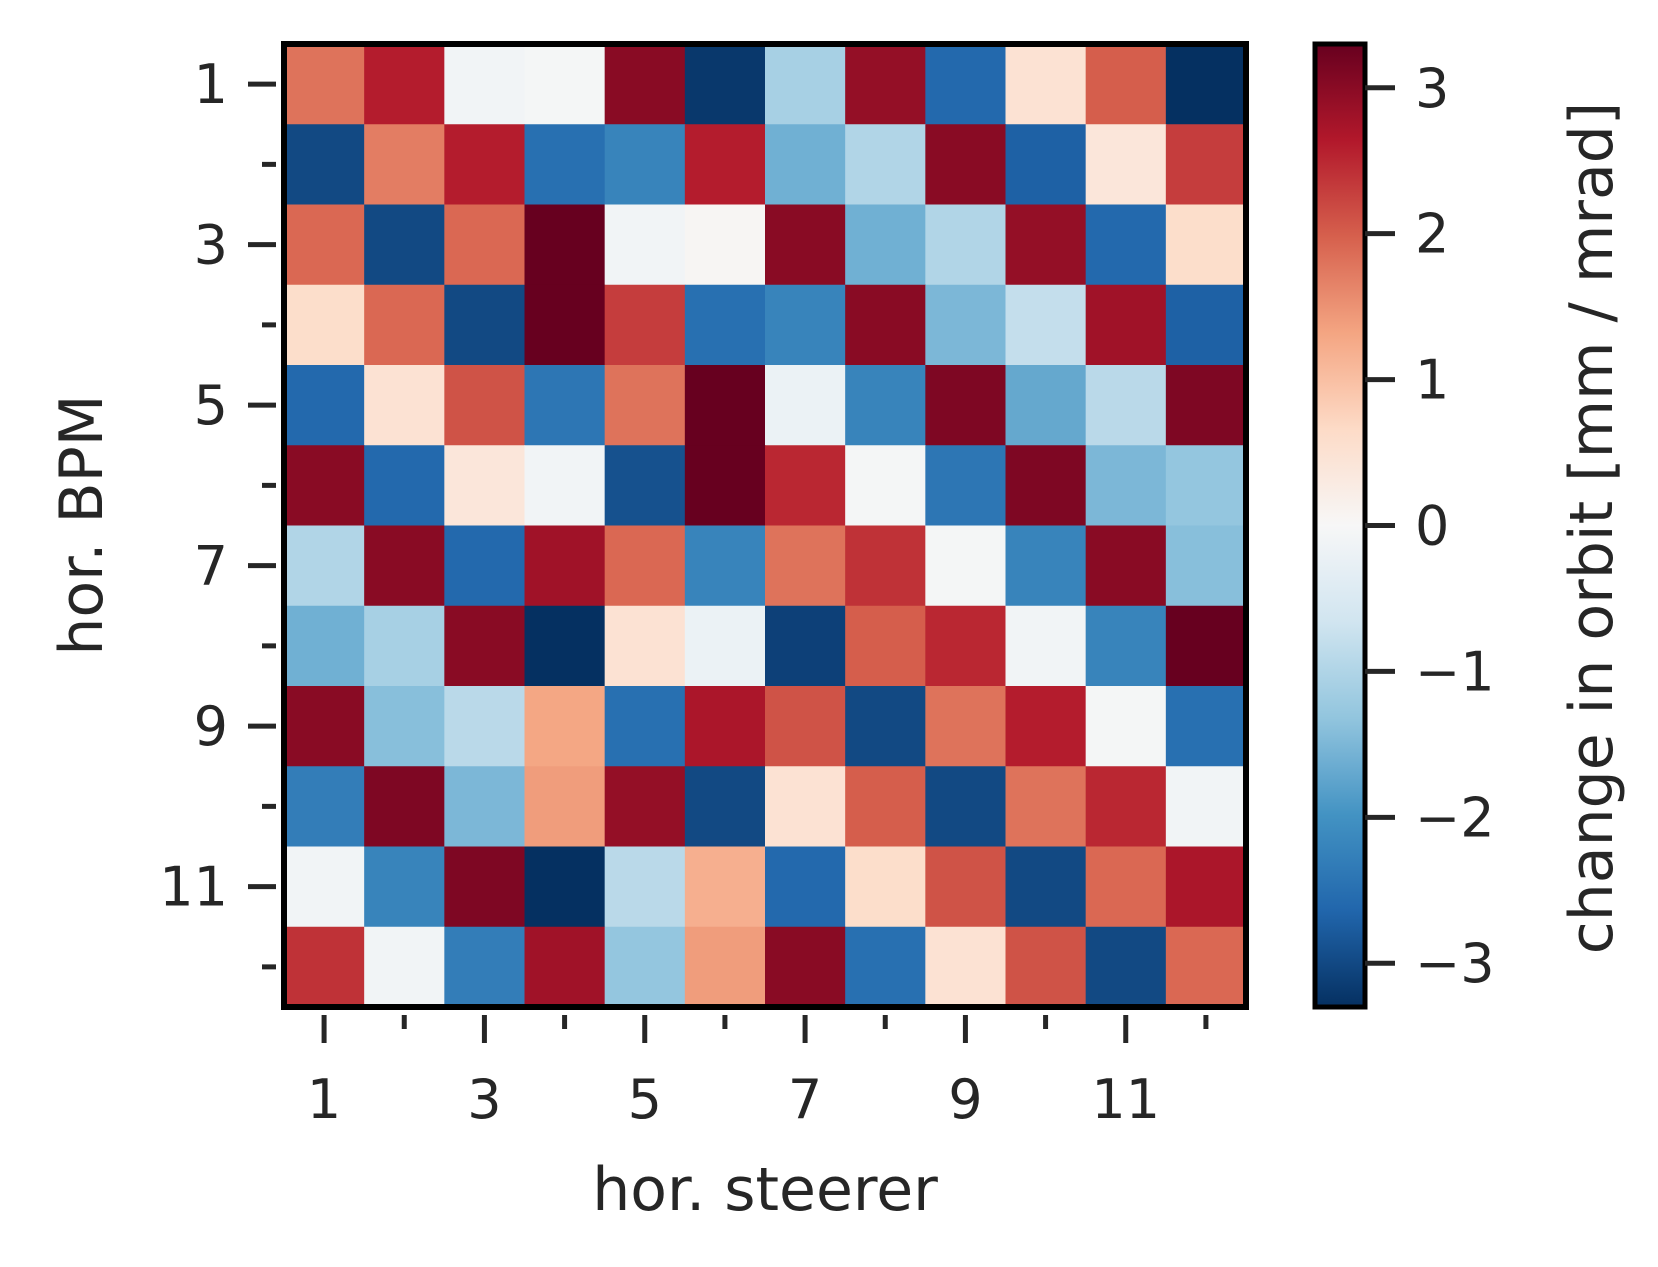 This screenshot has height=1267, width=1658. I want to click on colorbar-label: change in orbit [mm / mrad], so click(1592, 528).